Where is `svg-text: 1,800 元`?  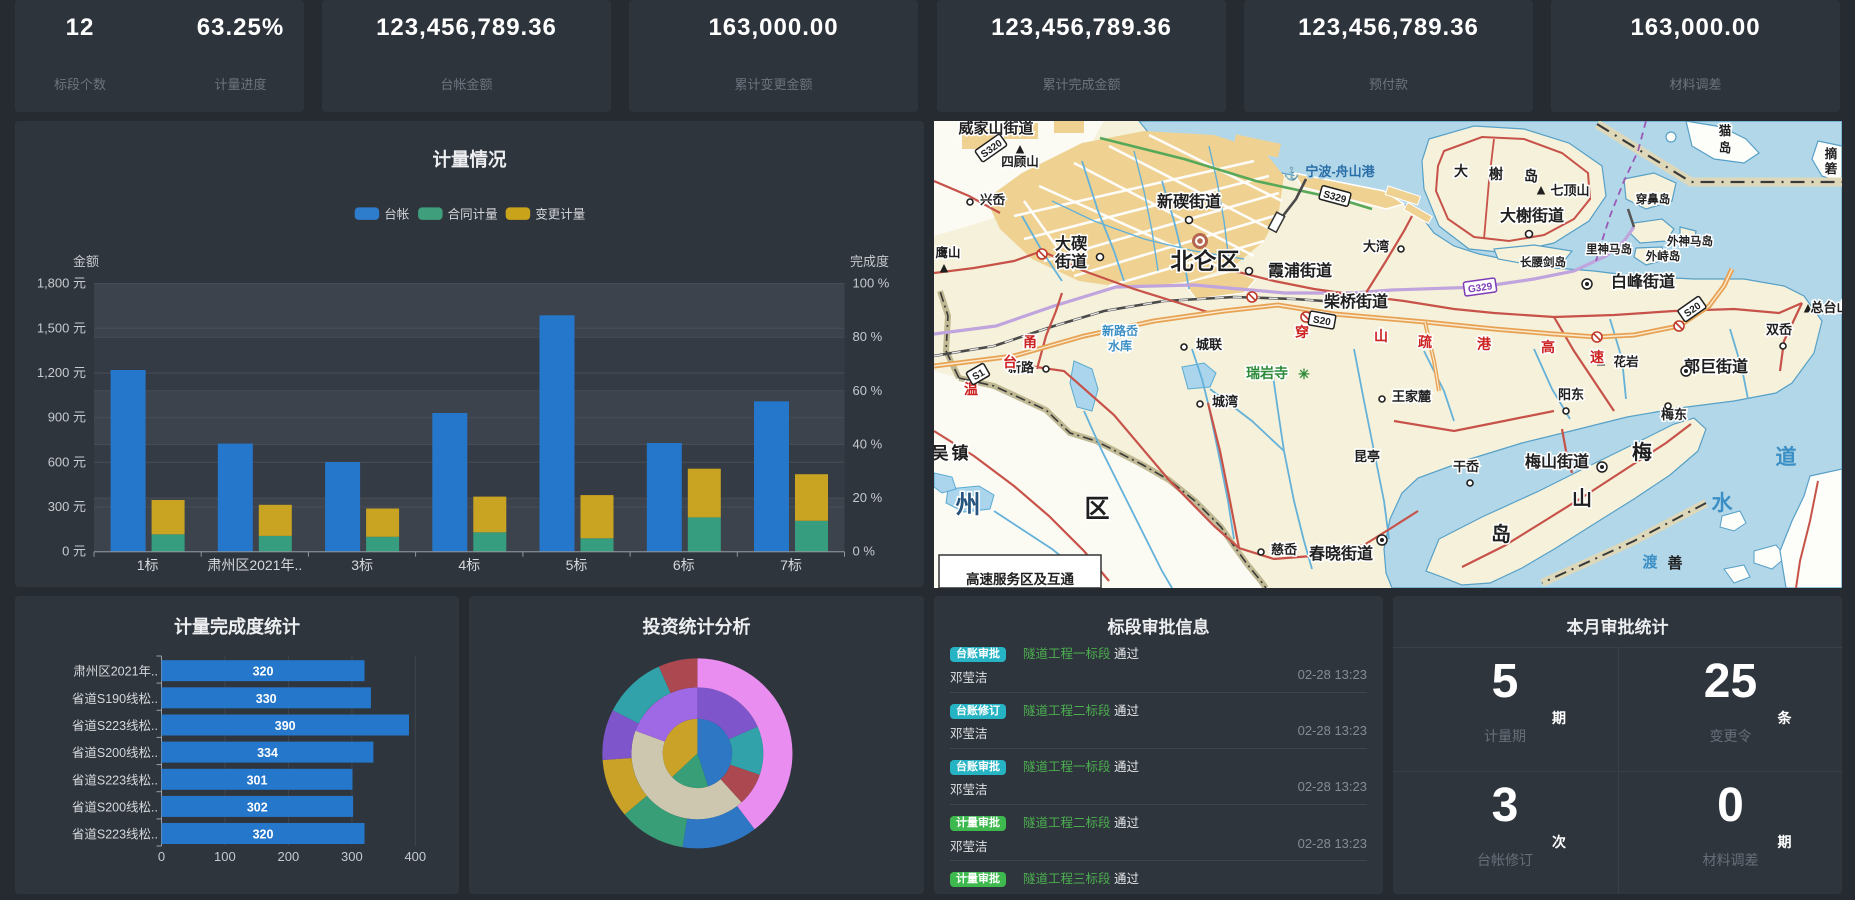
svg-text: 1,800 元 is located at coordinates (61, 283).